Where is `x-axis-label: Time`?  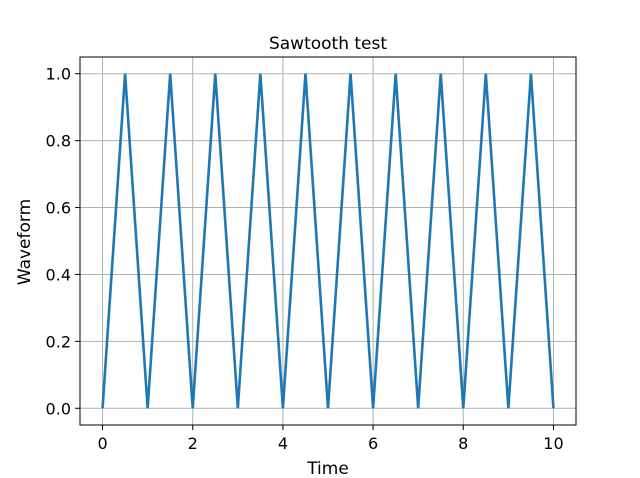 x-axis-label: Time is located at coordinates (327, 468).